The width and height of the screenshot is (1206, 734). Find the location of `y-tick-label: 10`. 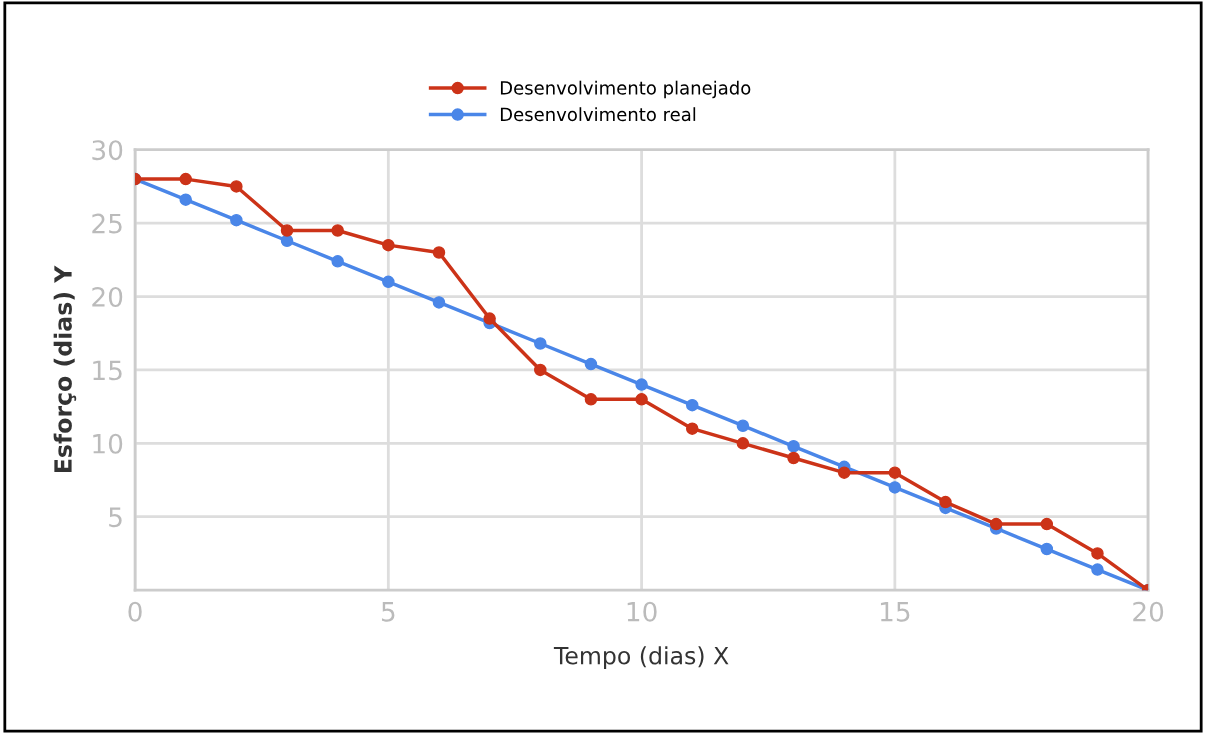

y-tick-label: 10 is located at coordinates (108, 443).